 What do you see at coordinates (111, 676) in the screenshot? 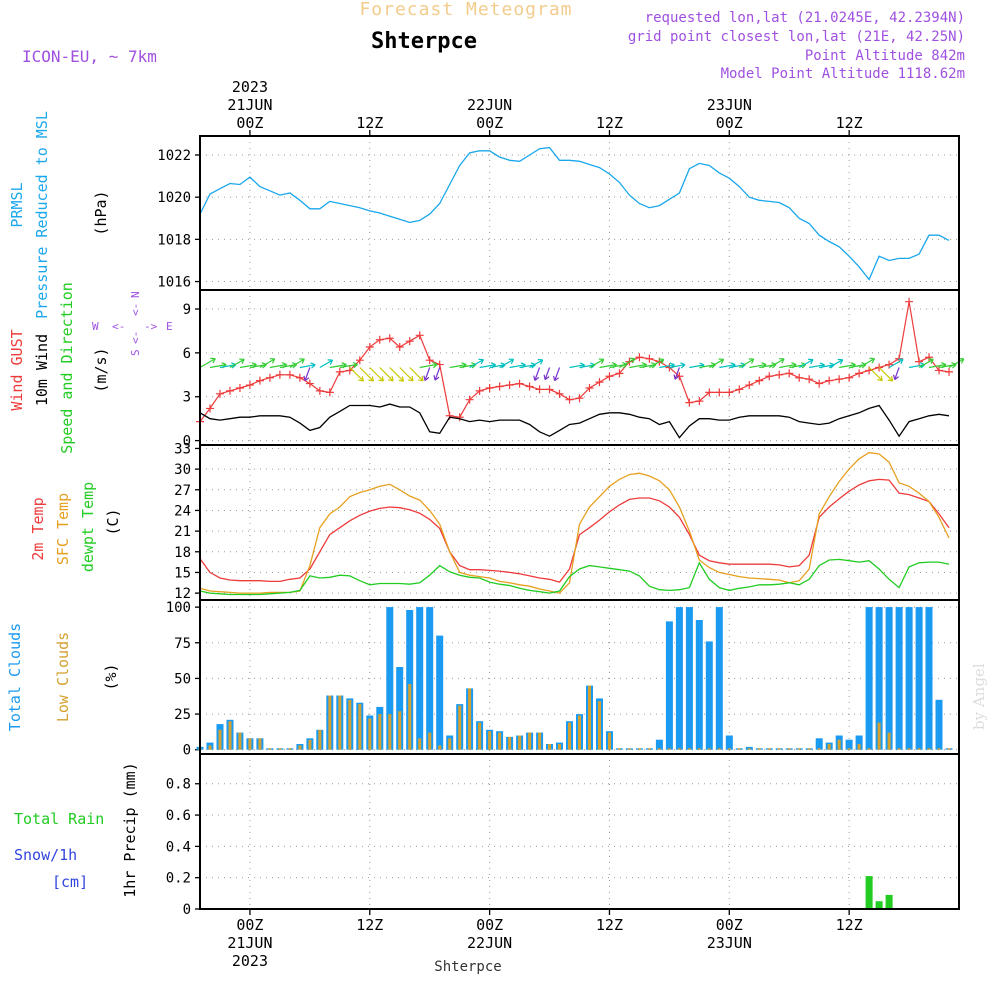
I see `clouds-unit: (%)` at bounding box center [111, 676].